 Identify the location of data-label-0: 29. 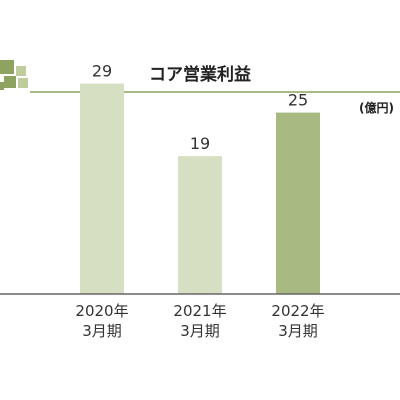
(102, 71).